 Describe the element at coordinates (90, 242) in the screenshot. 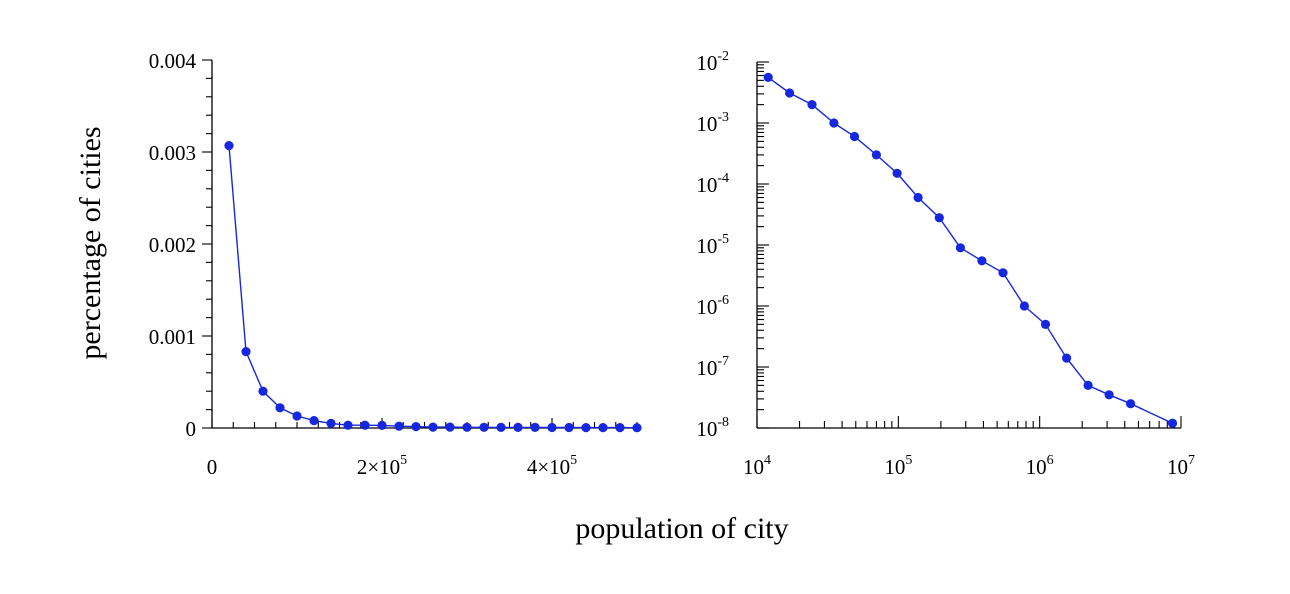

I see `y-axis-title: percentage of cities` at that location.